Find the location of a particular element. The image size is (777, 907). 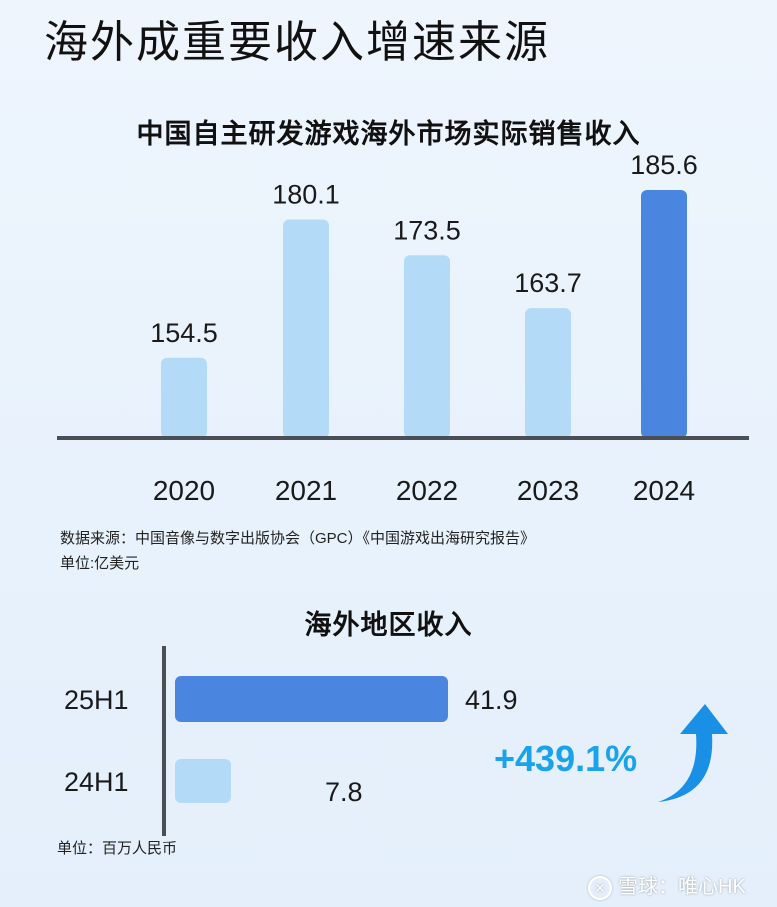

snowball-icon: ✕ is located at coordinates (600, 887).